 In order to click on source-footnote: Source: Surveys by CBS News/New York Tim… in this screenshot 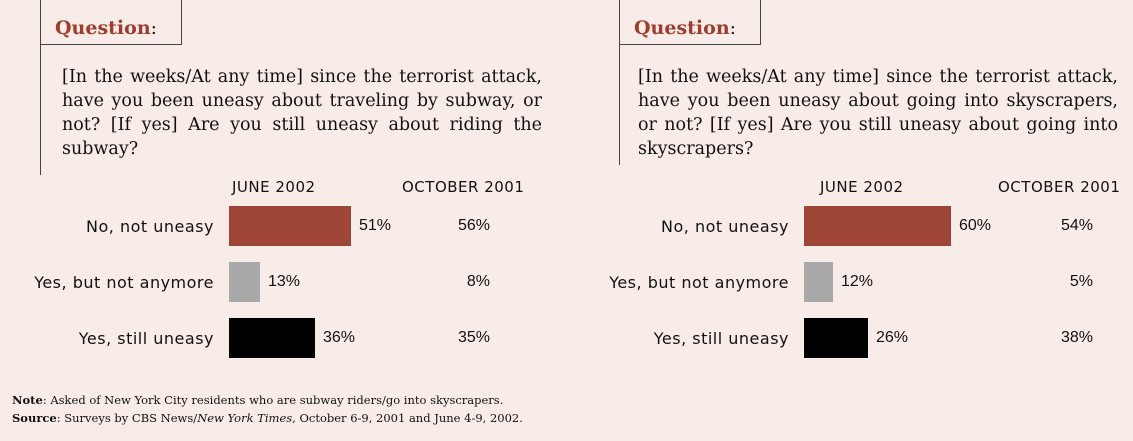, I will do `click(267, 418)`.